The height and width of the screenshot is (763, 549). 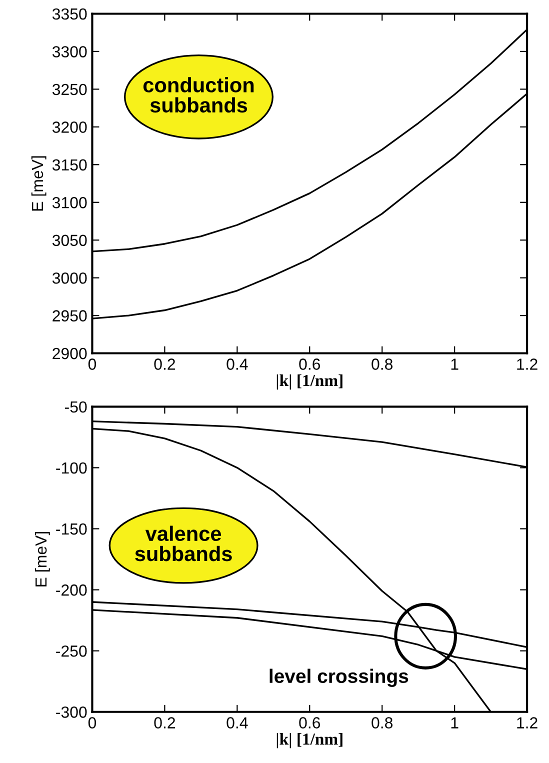 What do you see at coordinates (71, 468) in the screenshot?
I see `y-tick-label: -100` at bounding box center [71, 468].